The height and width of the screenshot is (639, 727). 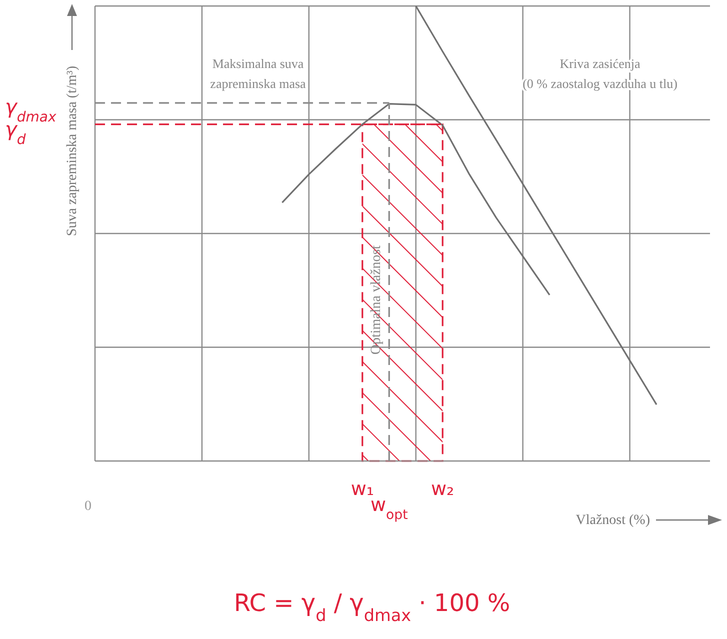 What do you see at coordinates (376, 300) in the screenshot?
I see `annotation: Optimalna vlažnost` at bounding box center [376, 300].